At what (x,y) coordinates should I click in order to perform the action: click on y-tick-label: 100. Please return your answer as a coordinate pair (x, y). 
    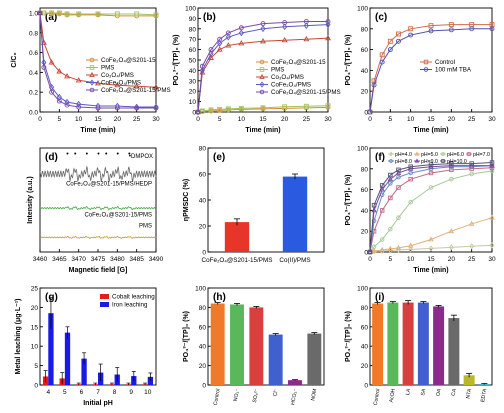
    Looking at the image, I should click on (362, 149).